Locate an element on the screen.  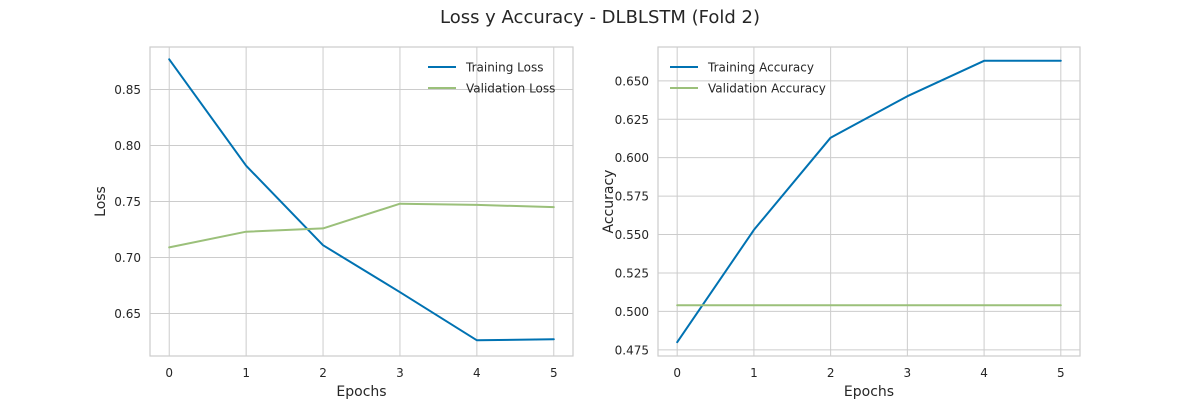
accuracy-ytick-label: 0.575 is located at coordinates (632, 197).